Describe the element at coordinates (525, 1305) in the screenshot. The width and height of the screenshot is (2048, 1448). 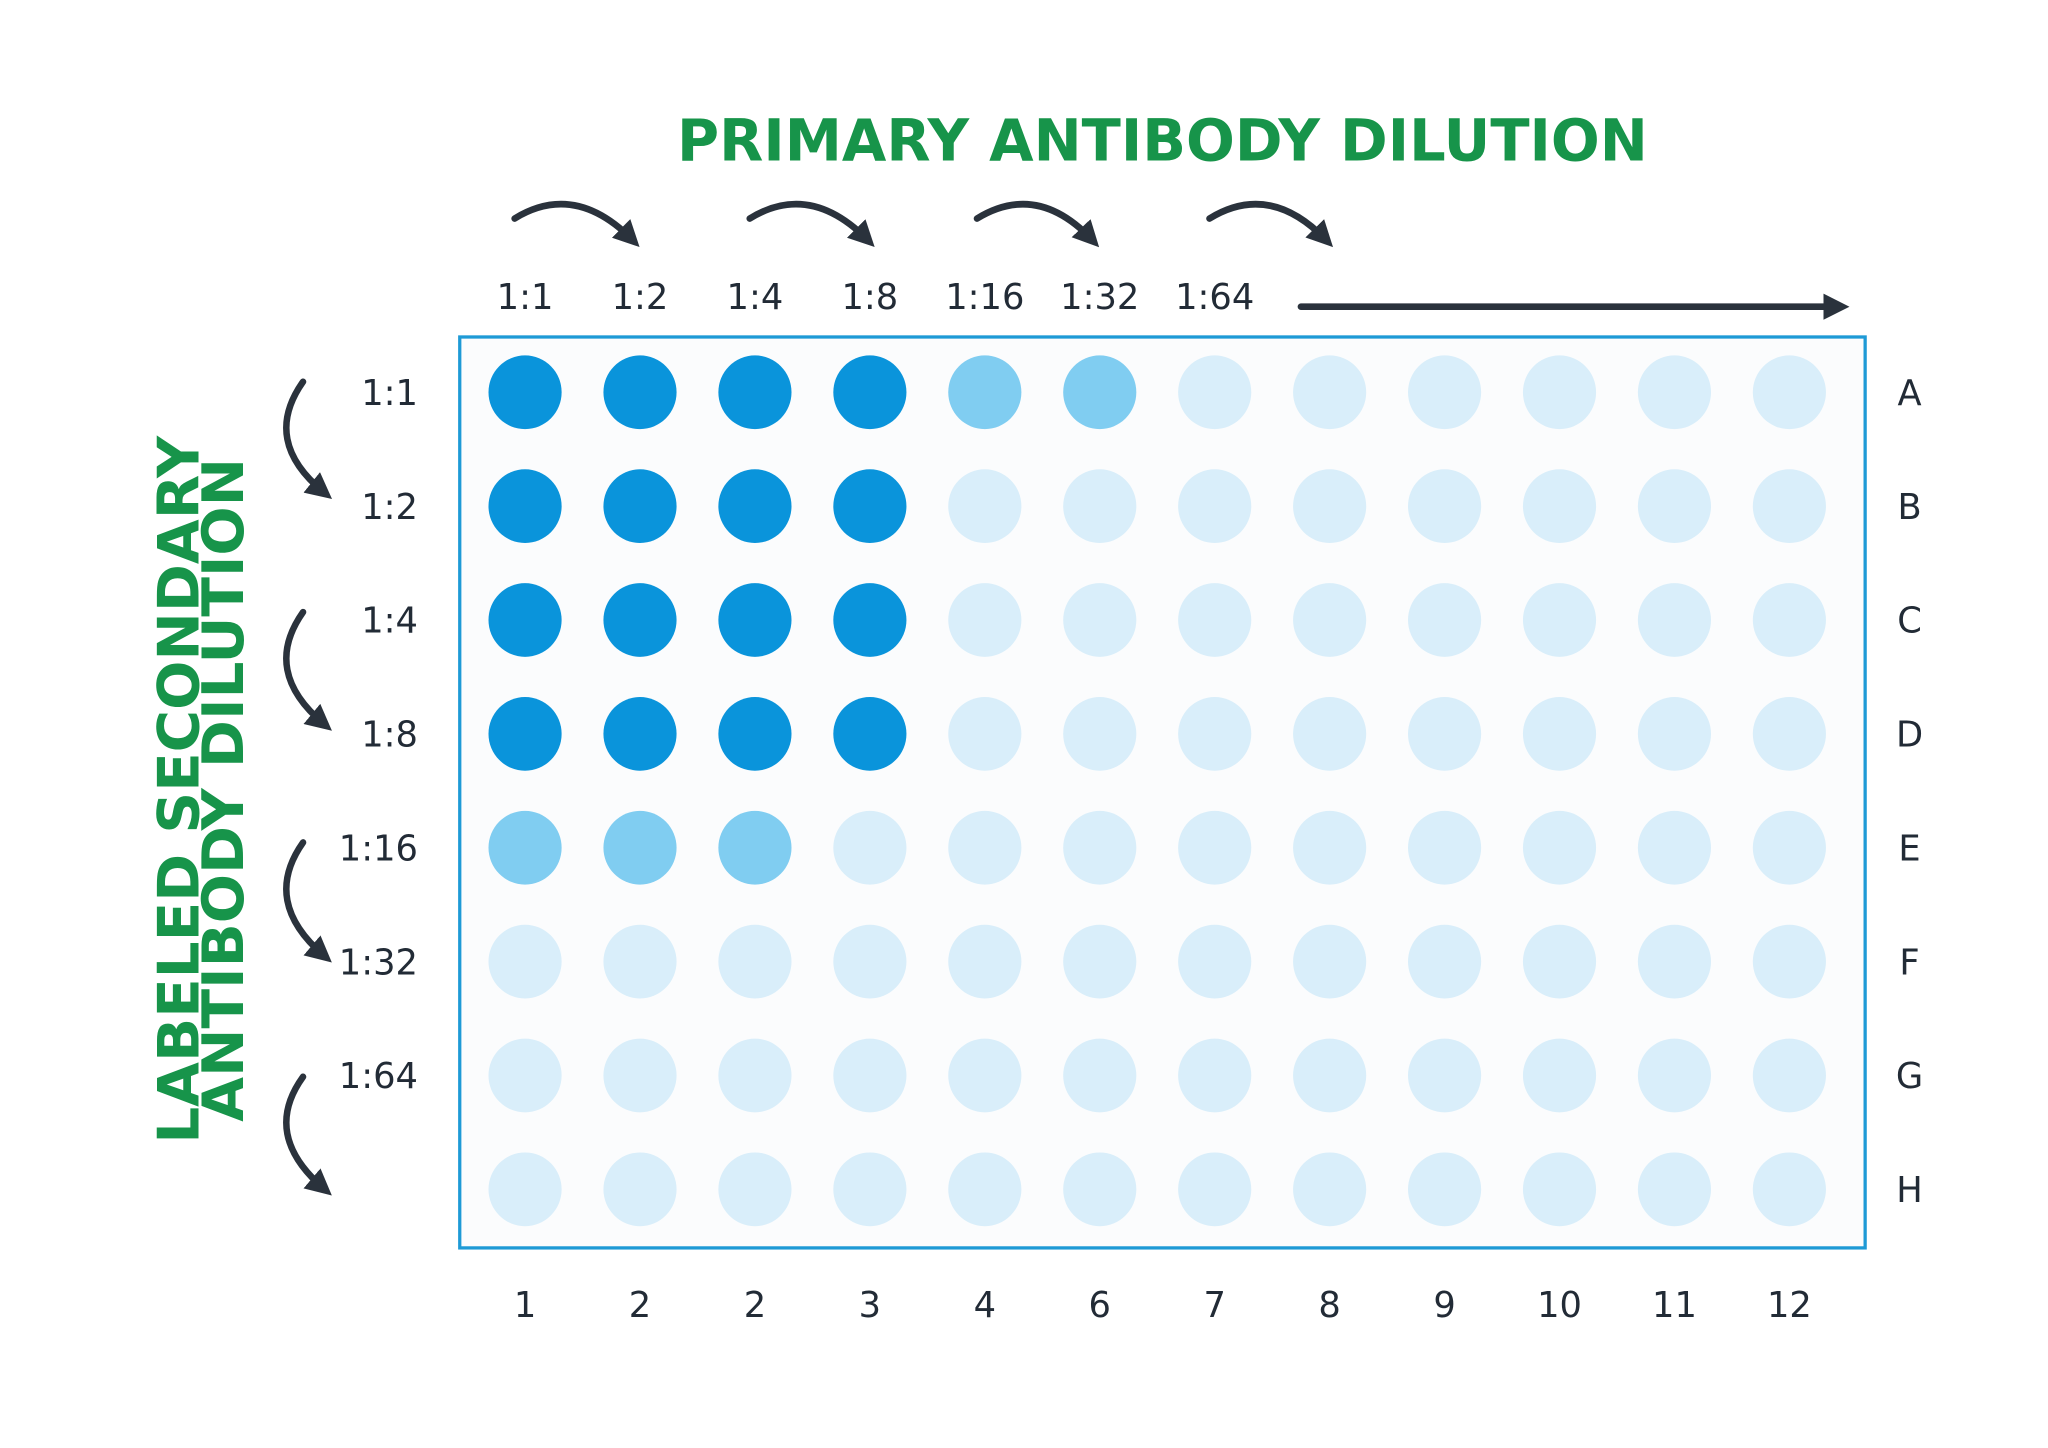
I see `column-number: 1` at that location.